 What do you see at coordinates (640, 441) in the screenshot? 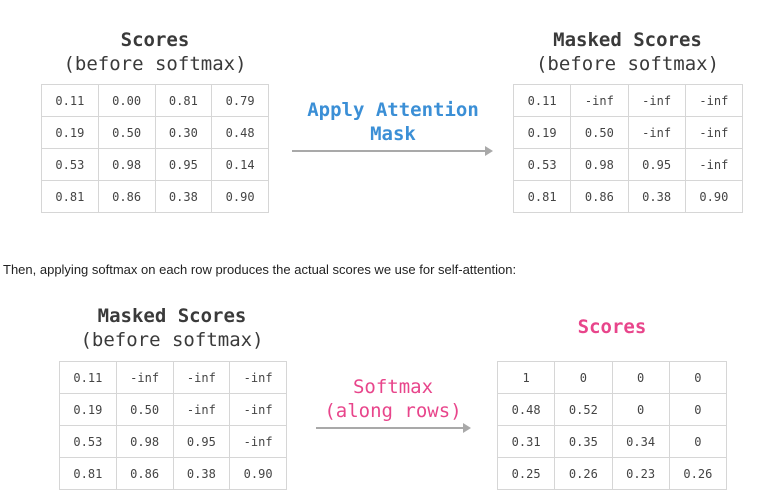
I see `matrix-cell: 0.34` at bounding box center [640, 441].